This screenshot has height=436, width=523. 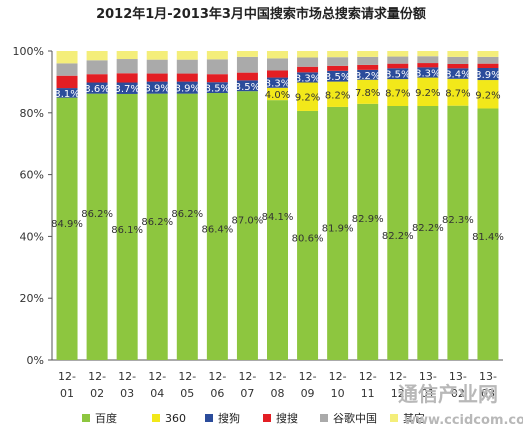 I want to click on x-tick-label-line2: 04, so click(x=157, y=393).